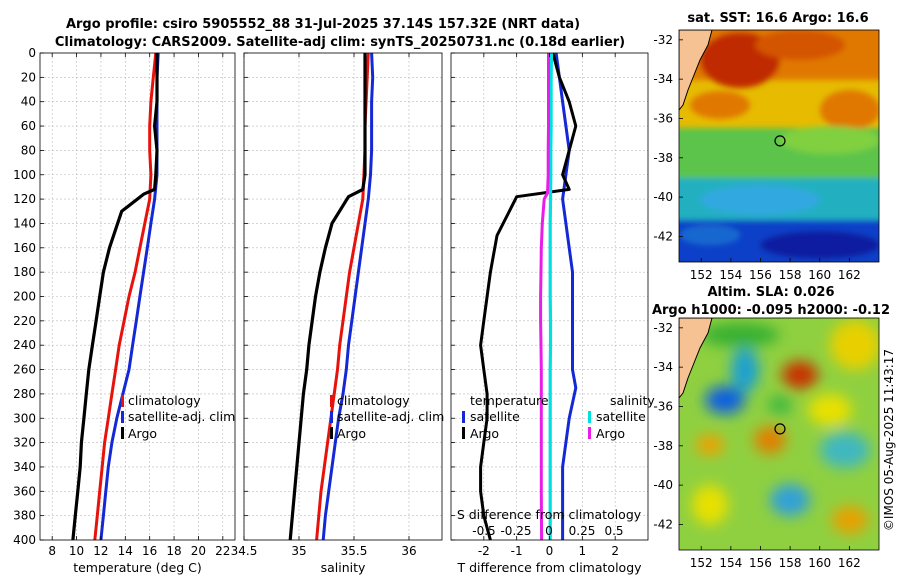 The image size is (900, 580). What do you see at coordinates (583, 551) in the screenshot?
I see `x-tick-label: 1` at bounding box center [583, 551].